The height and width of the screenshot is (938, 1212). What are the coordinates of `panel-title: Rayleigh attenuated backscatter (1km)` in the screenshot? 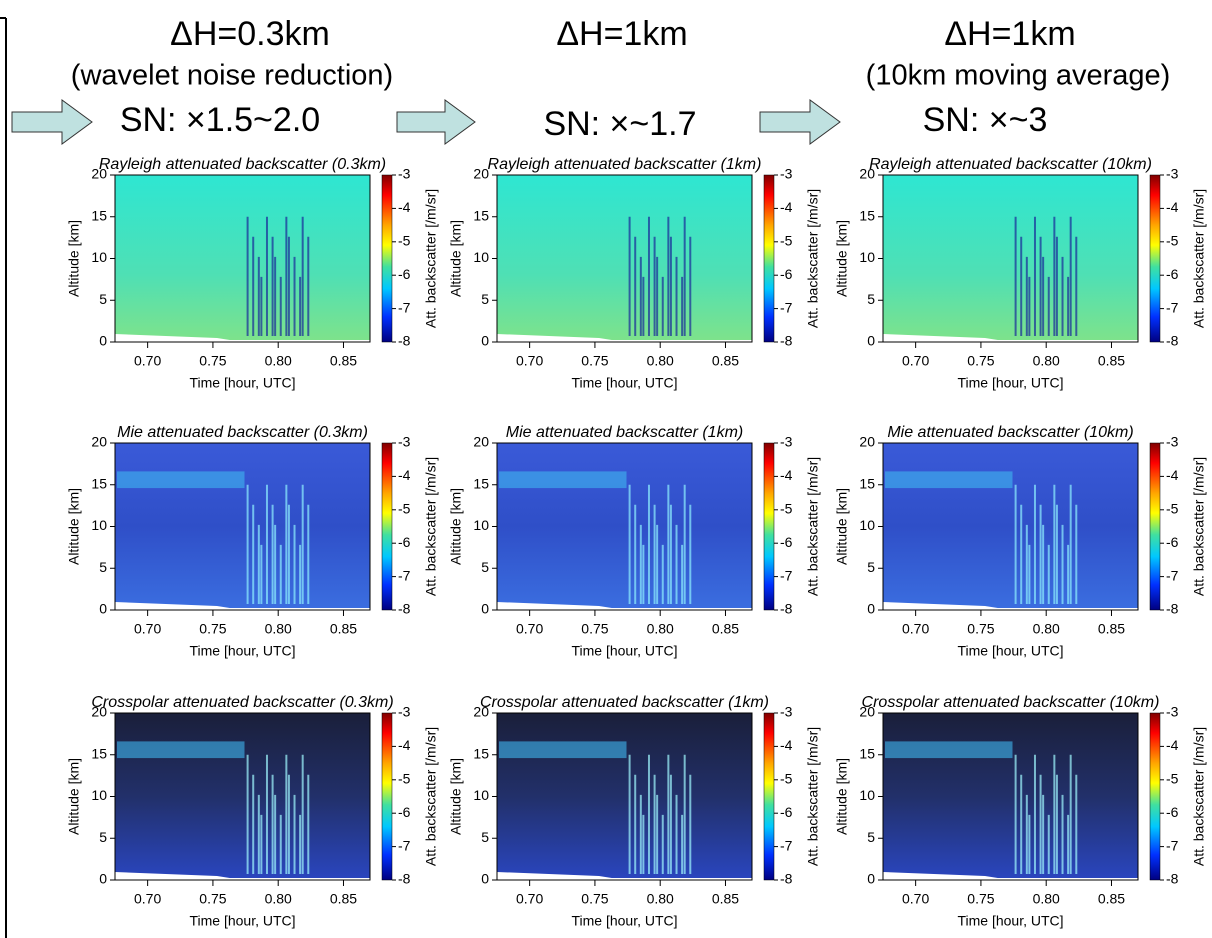 It's located at (625, 164).